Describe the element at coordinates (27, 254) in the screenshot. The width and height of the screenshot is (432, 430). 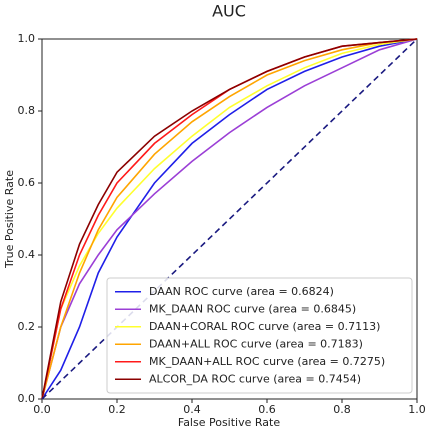
I see `y-tick-label: 0.4` at that location.